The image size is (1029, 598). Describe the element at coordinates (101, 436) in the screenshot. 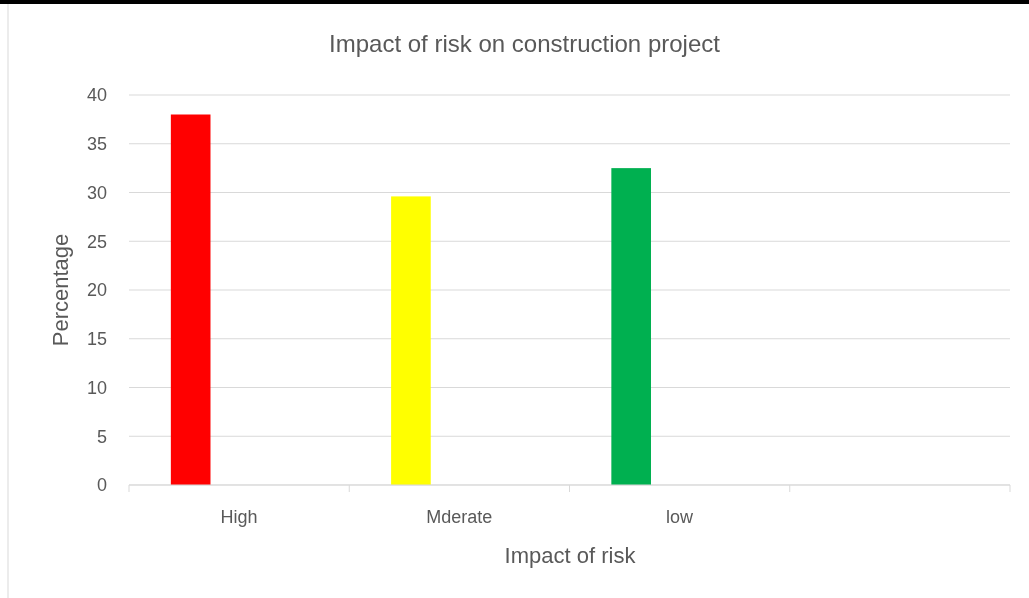

I see `y-tick-label: 5` at that location.